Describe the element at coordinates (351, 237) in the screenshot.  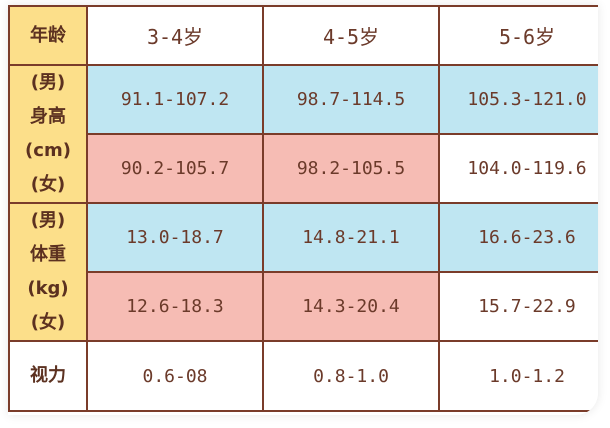
I see `weight-male-4-5: 14.8-21.1` at that location.